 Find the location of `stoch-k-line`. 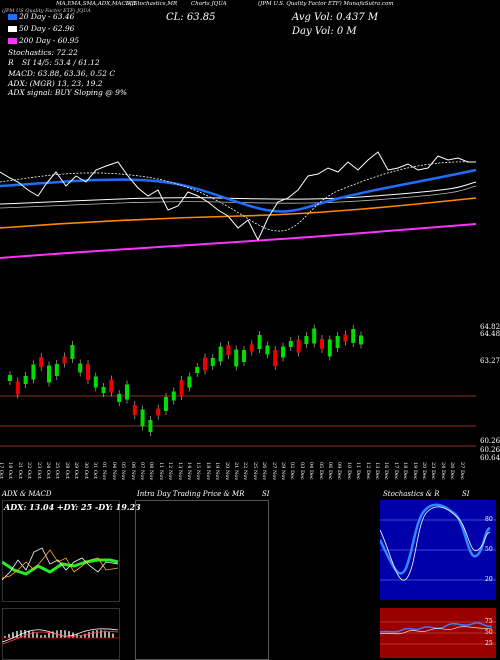

stoch-k-line is located at coordinates (435, 539).